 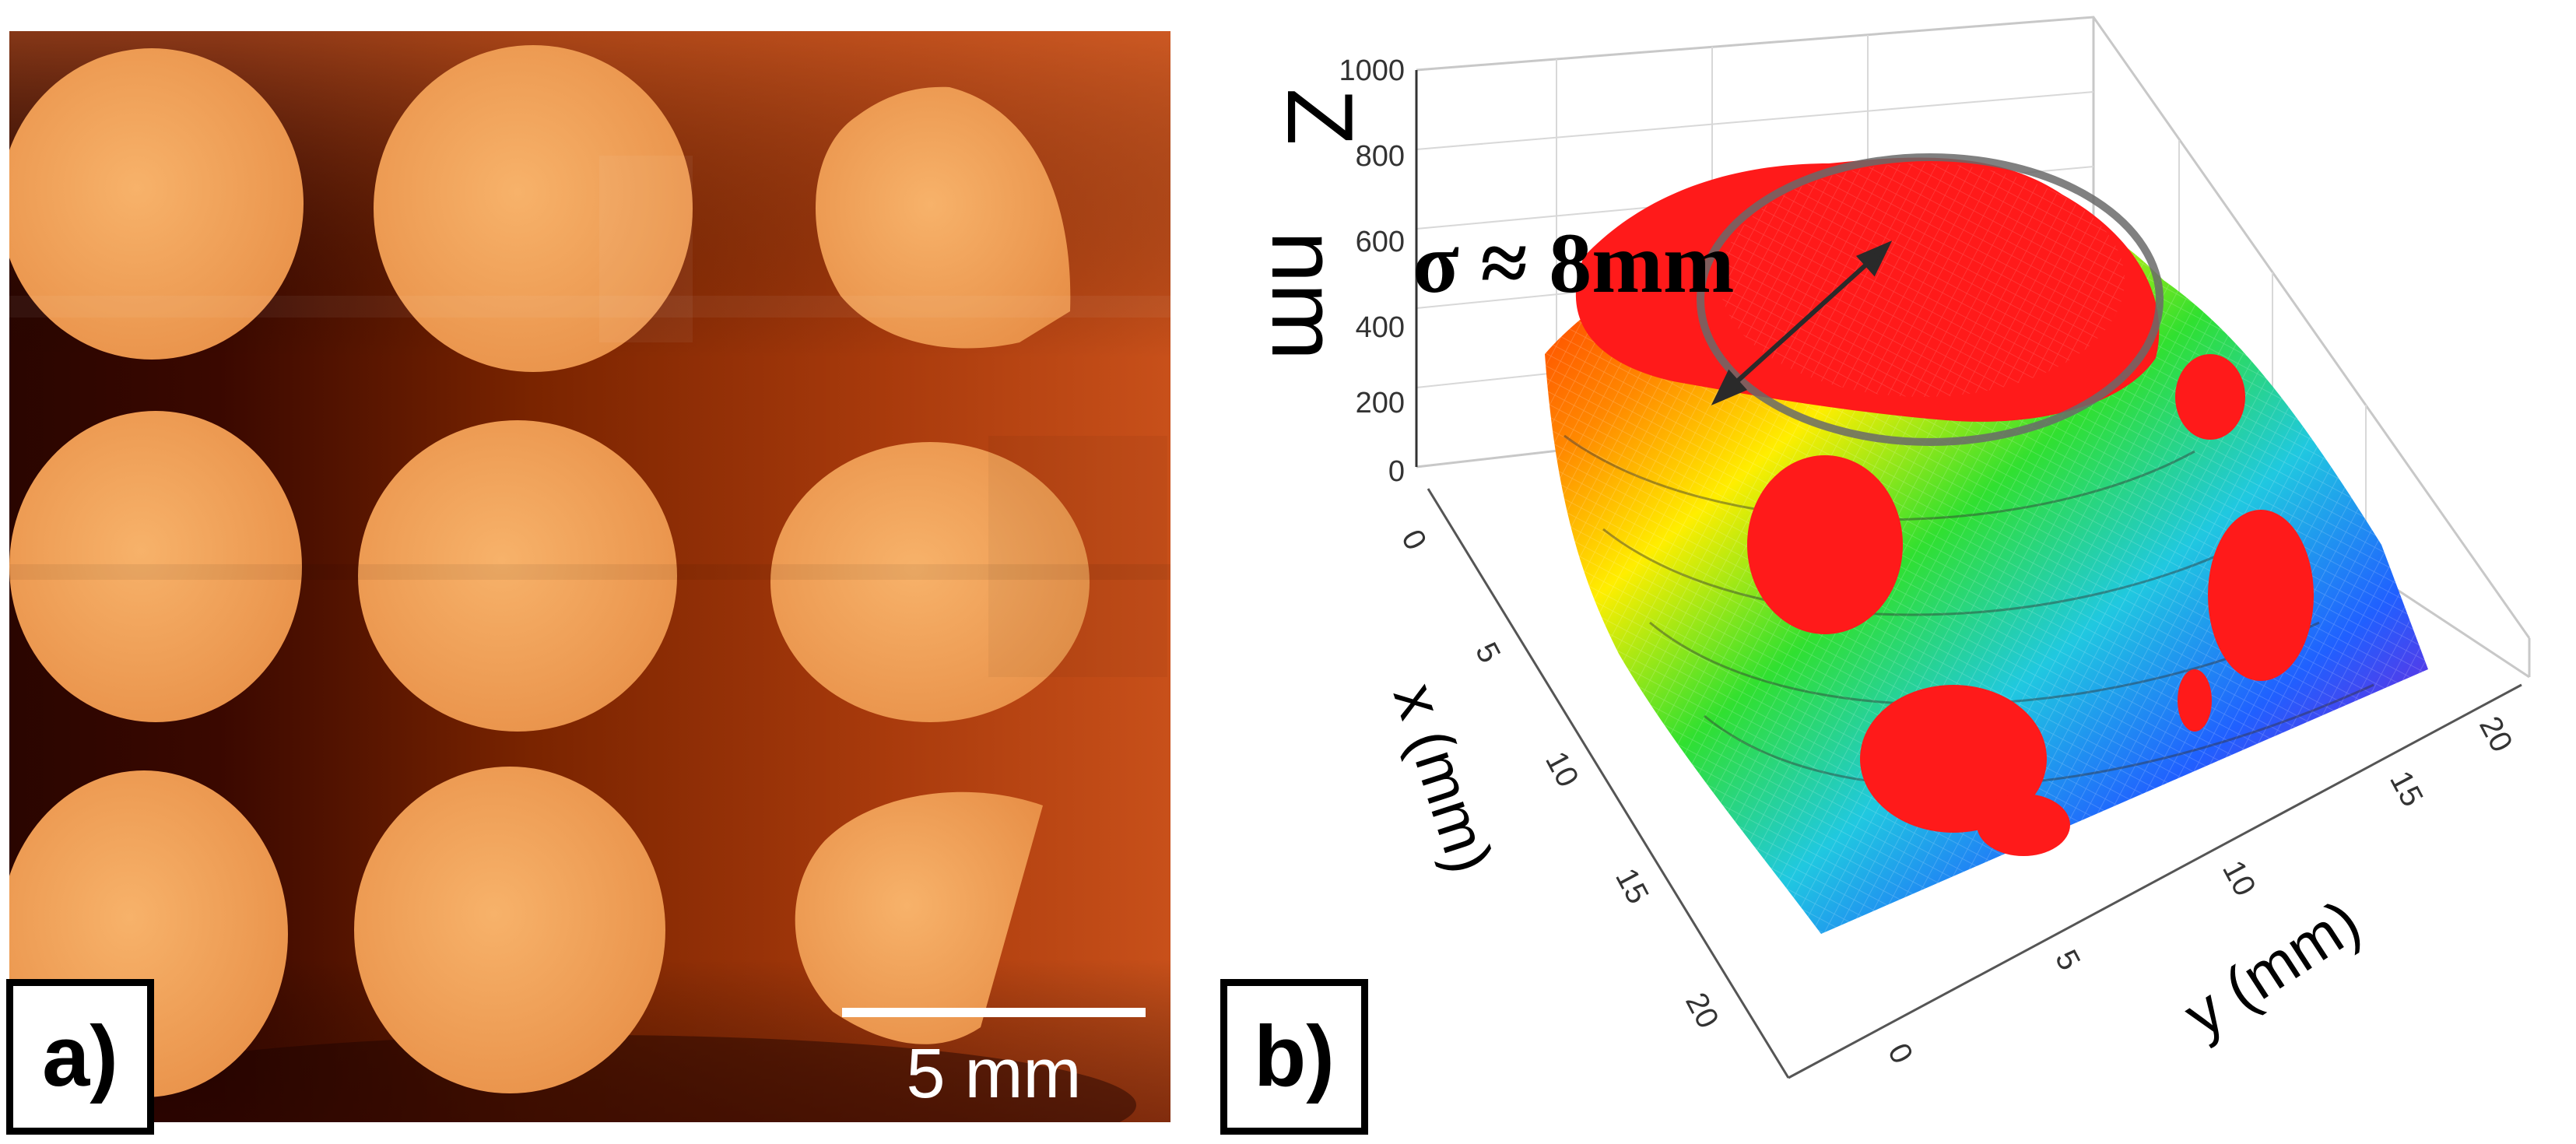 What do you see at coordinates (1931, 300) in the screenshot?
I see `sigma-ring` at bounding box center [1931, 300].